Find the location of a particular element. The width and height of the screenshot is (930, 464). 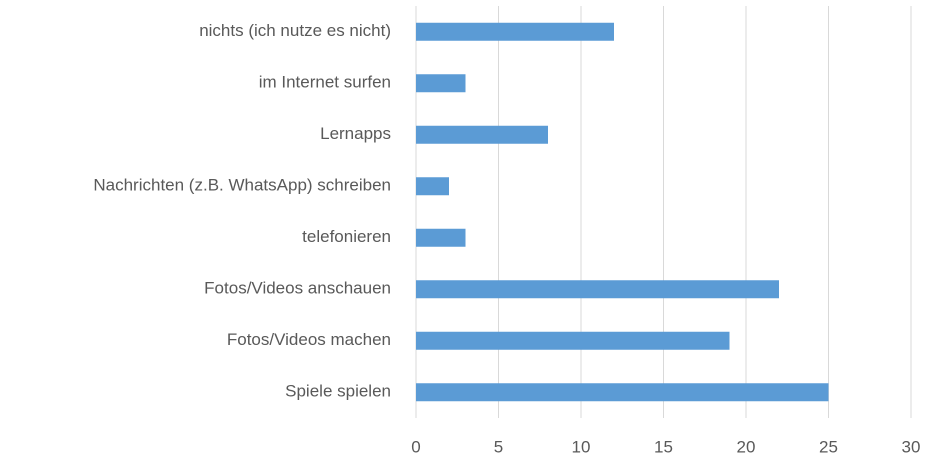

y-tick-label: Lernapps is located at coordinates (355, 133).